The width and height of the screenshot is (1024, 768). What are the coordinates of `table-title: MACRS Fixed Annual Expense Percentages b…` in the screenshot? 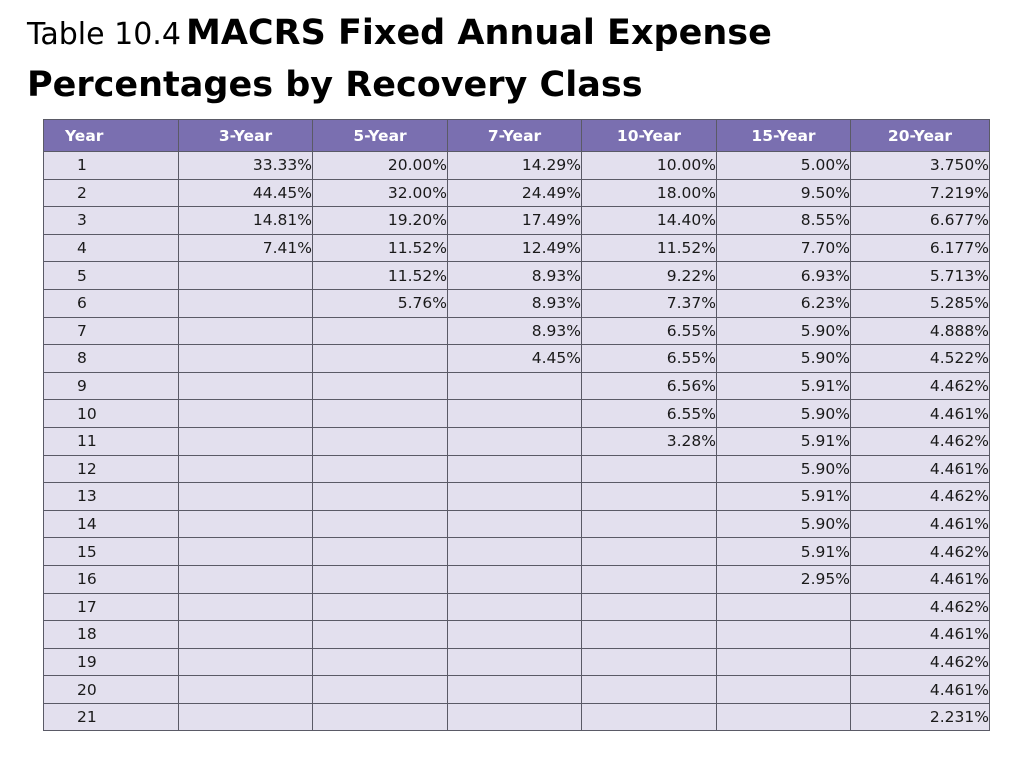 It's located at (399, 59).